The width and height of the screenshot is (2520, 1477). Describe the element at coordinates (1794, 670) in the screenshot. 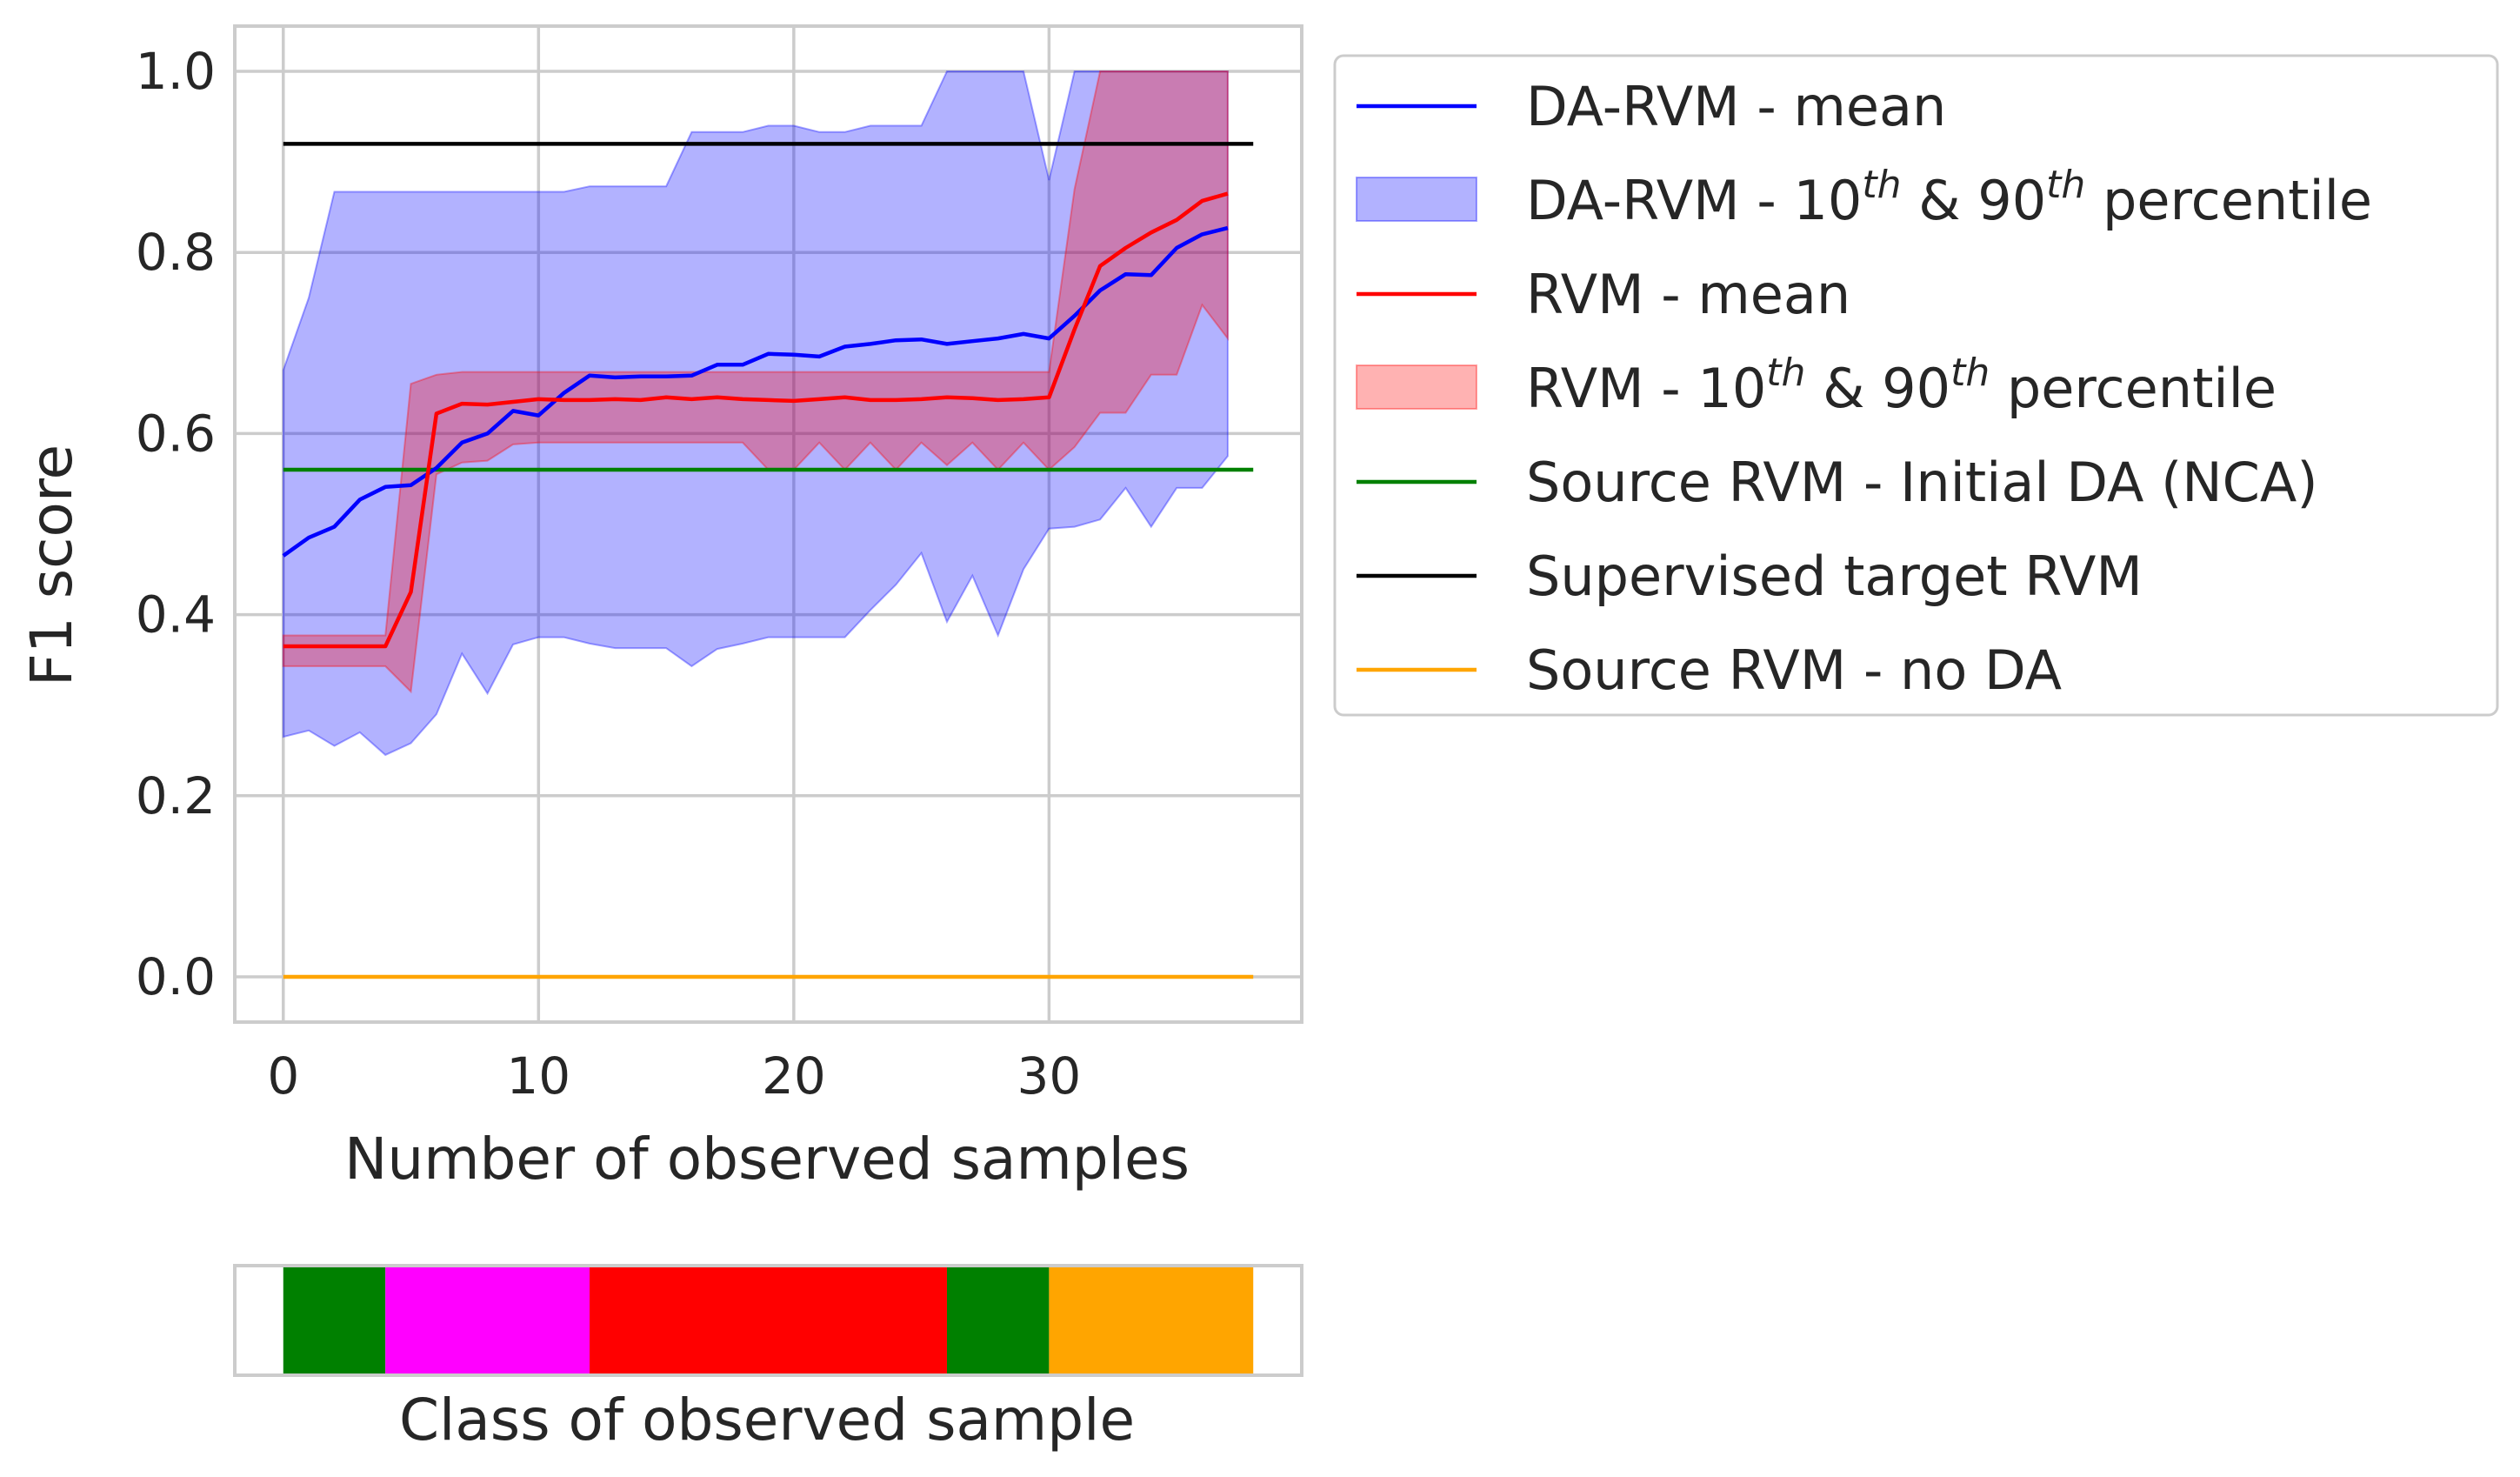

I see `legend-label: Source RVM - no DA` at that location.